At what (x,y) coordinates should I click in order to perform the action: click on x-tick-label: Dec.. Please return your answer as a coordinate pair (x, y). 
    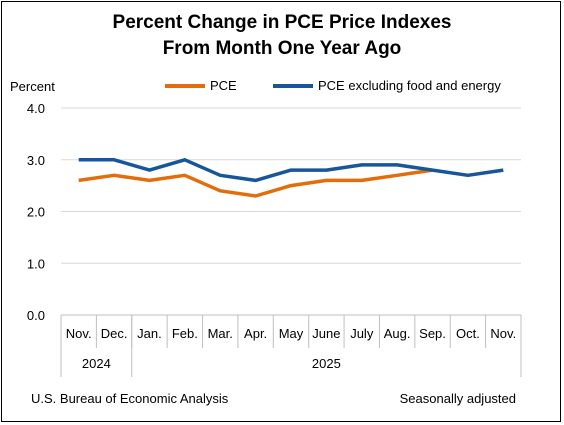
    Looking at the image, I should click on (114, 333).